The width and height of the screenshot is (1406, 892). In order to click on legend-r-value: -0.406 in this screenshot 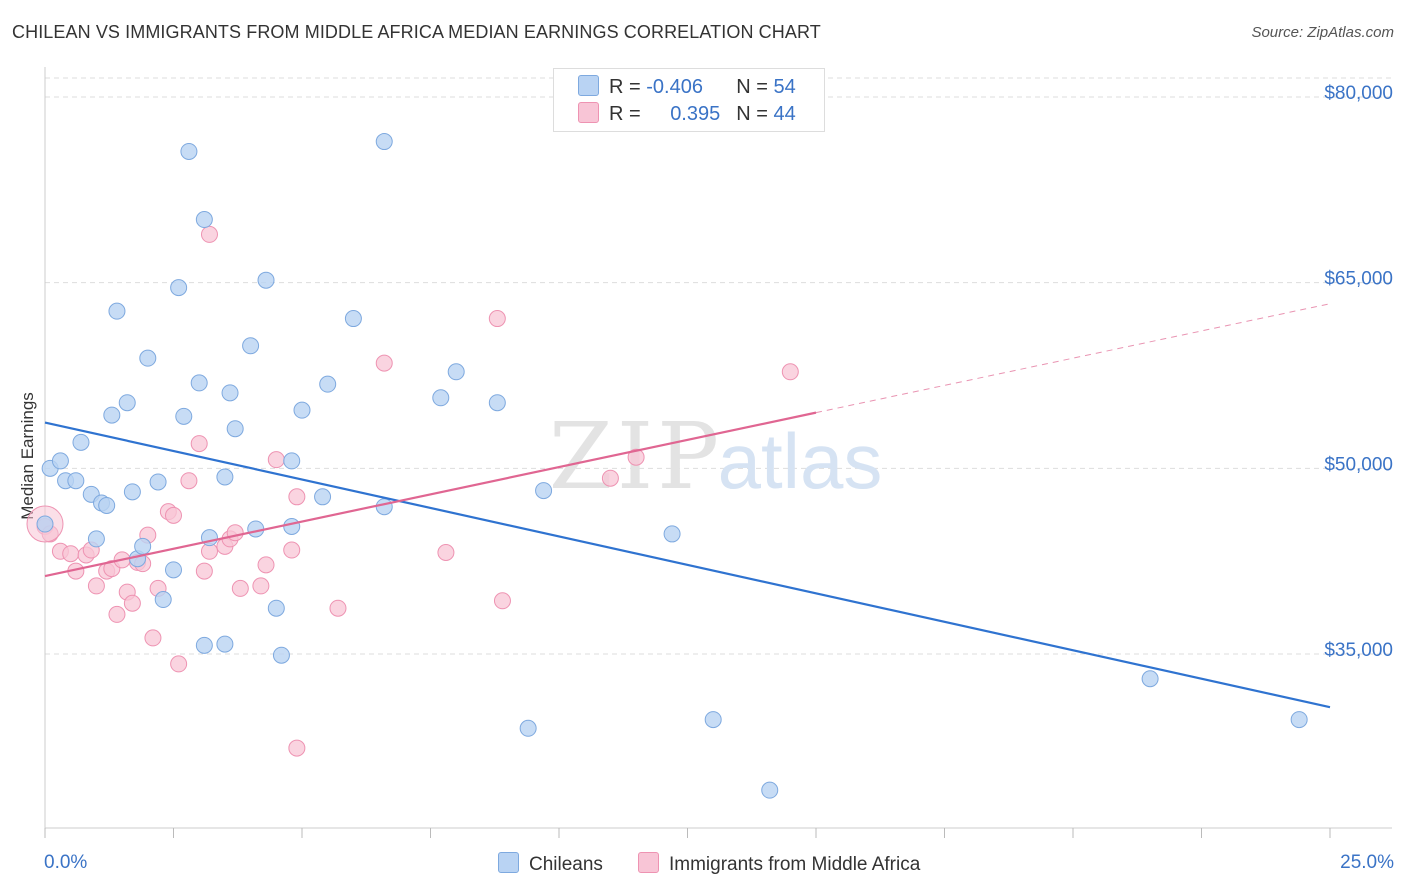, I will do `click(674, 87)`.